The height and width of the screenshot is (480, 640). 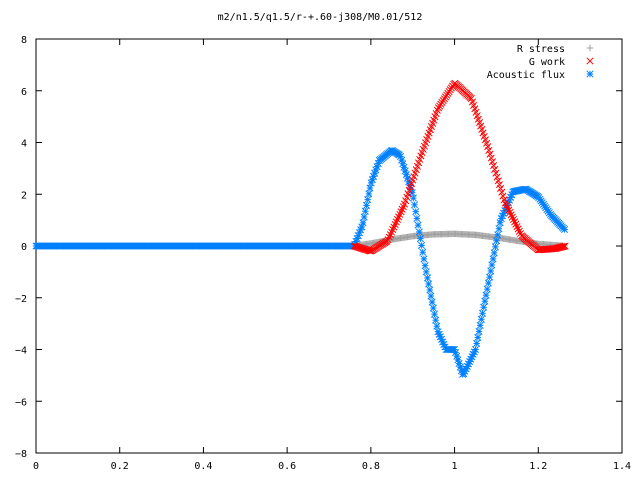 What do you see at coordinates (36, 466) in the screenshot?
I see `x-tick-label: 0` at bounding box center [36, 466].